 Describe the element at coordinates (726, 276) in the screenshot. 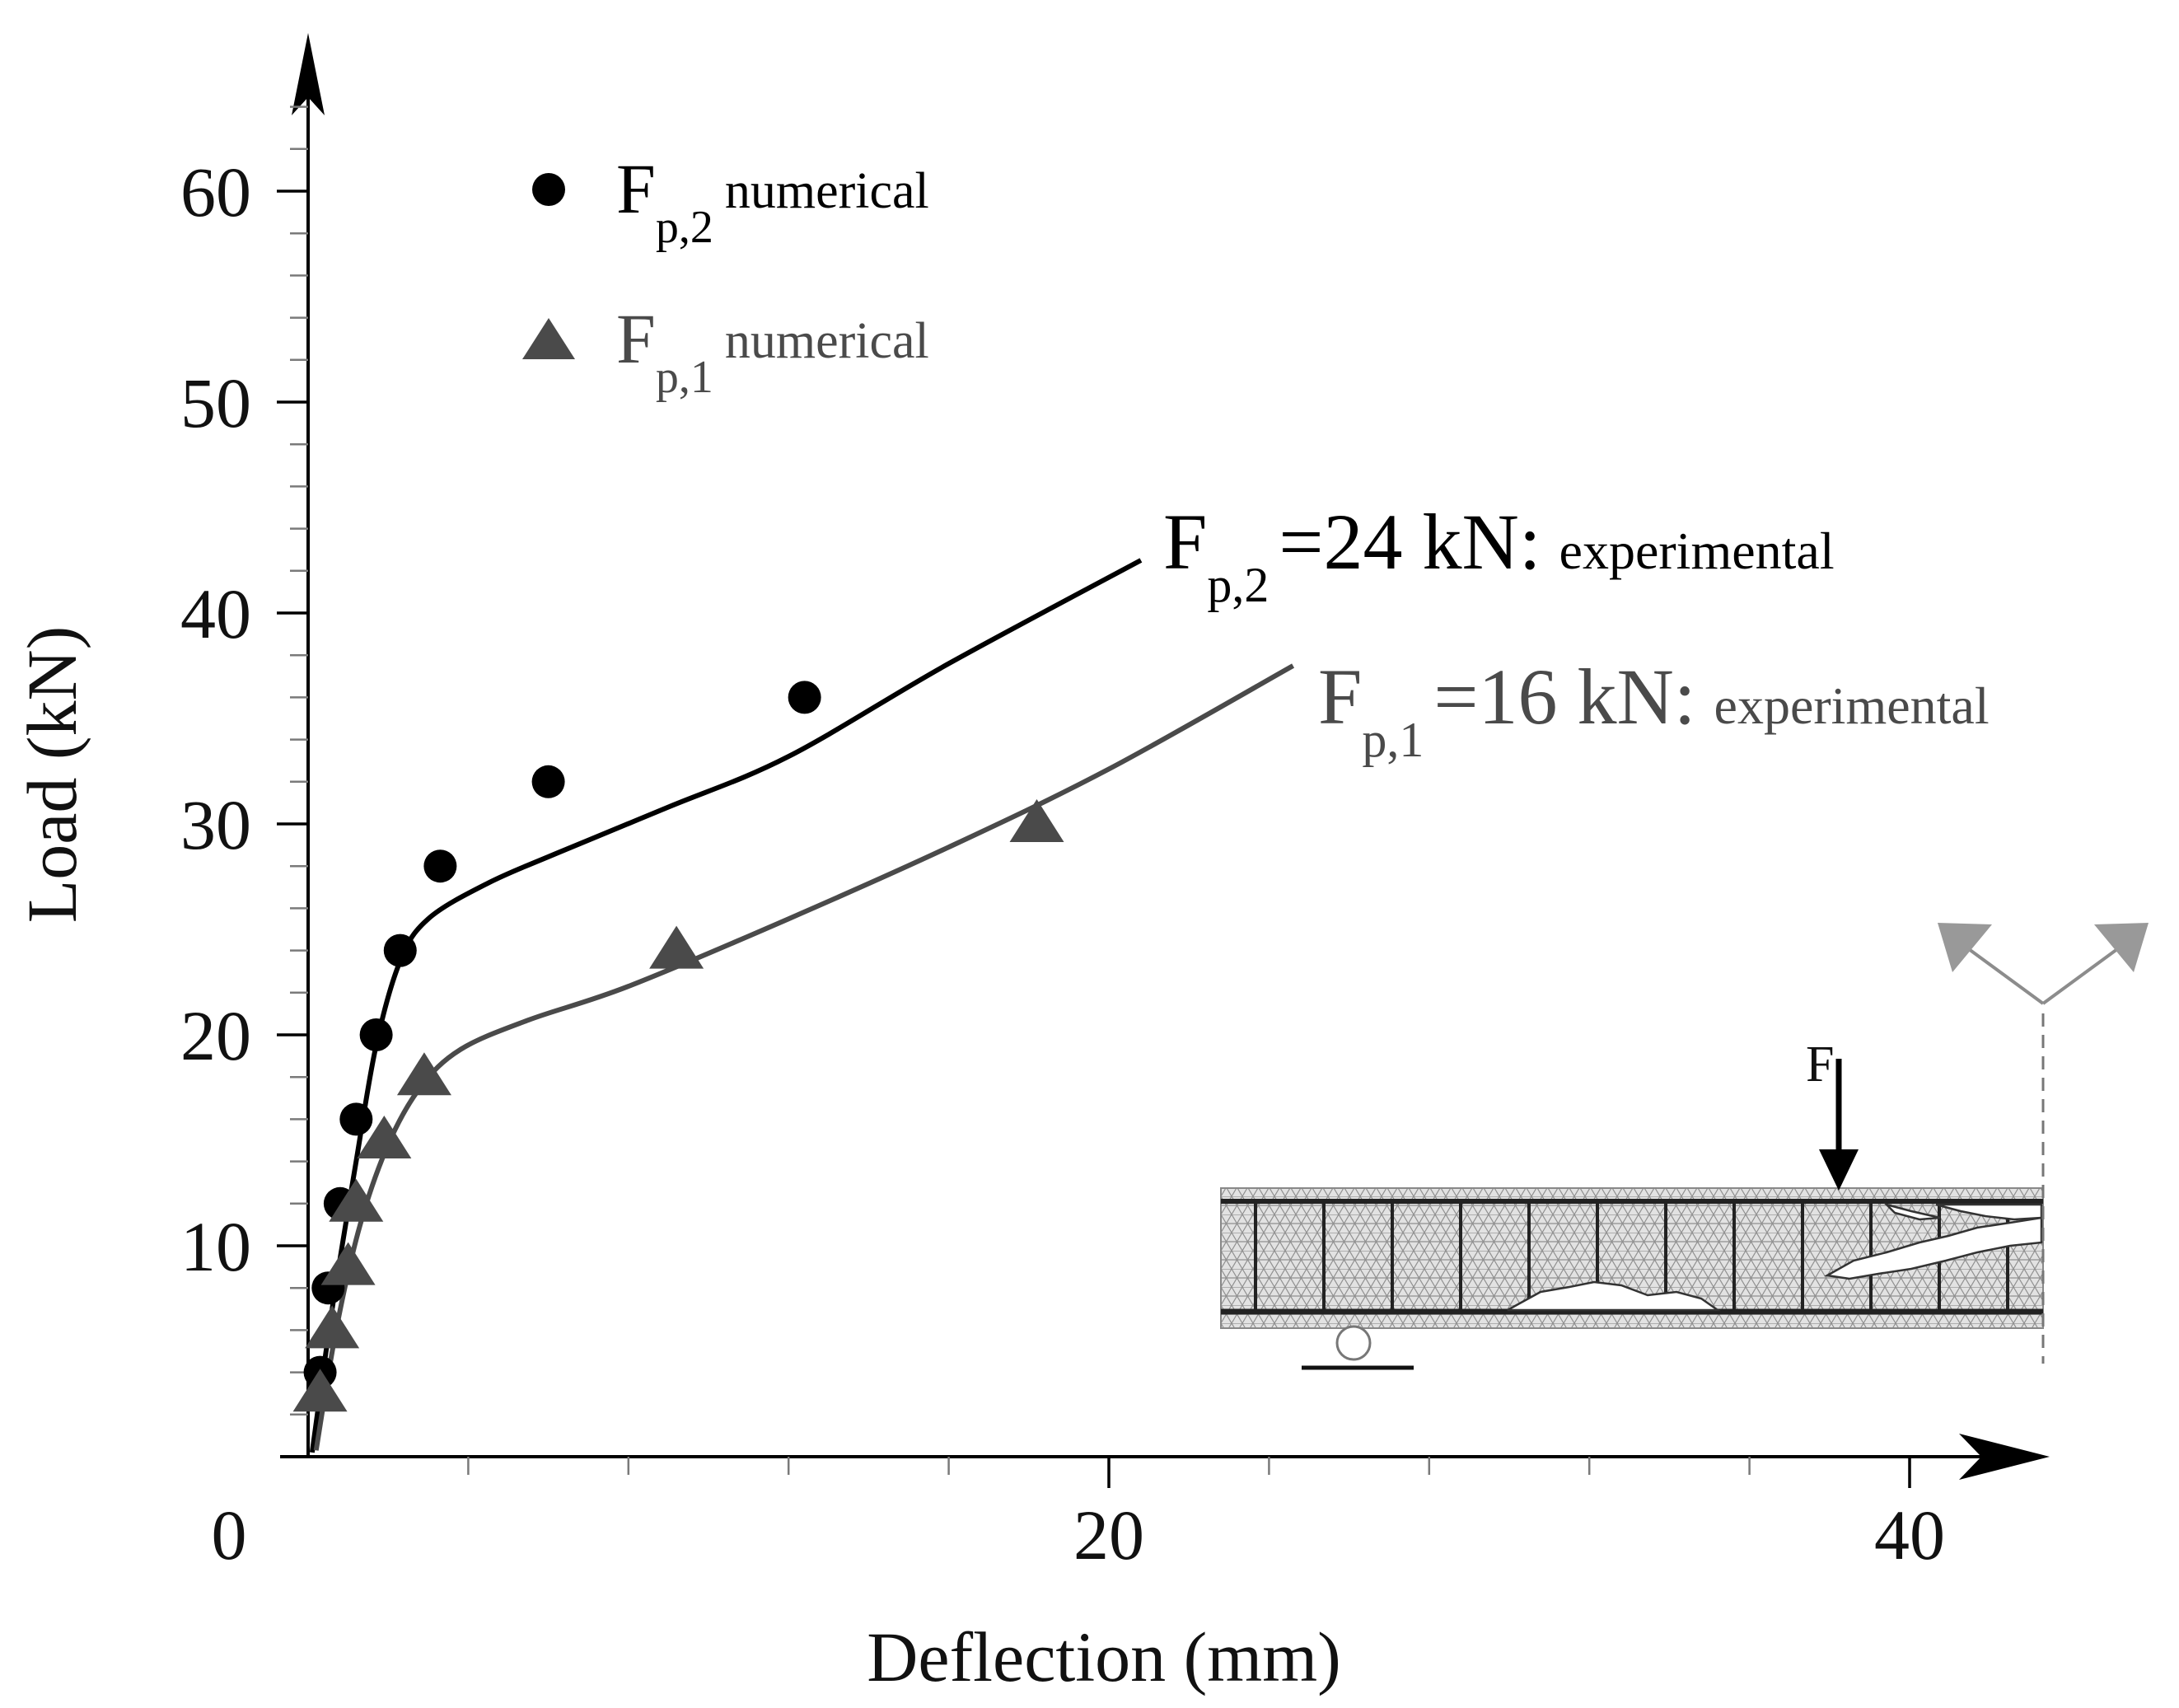

I see `legend: Fp,2numerical Fp,1numerical` at that location.